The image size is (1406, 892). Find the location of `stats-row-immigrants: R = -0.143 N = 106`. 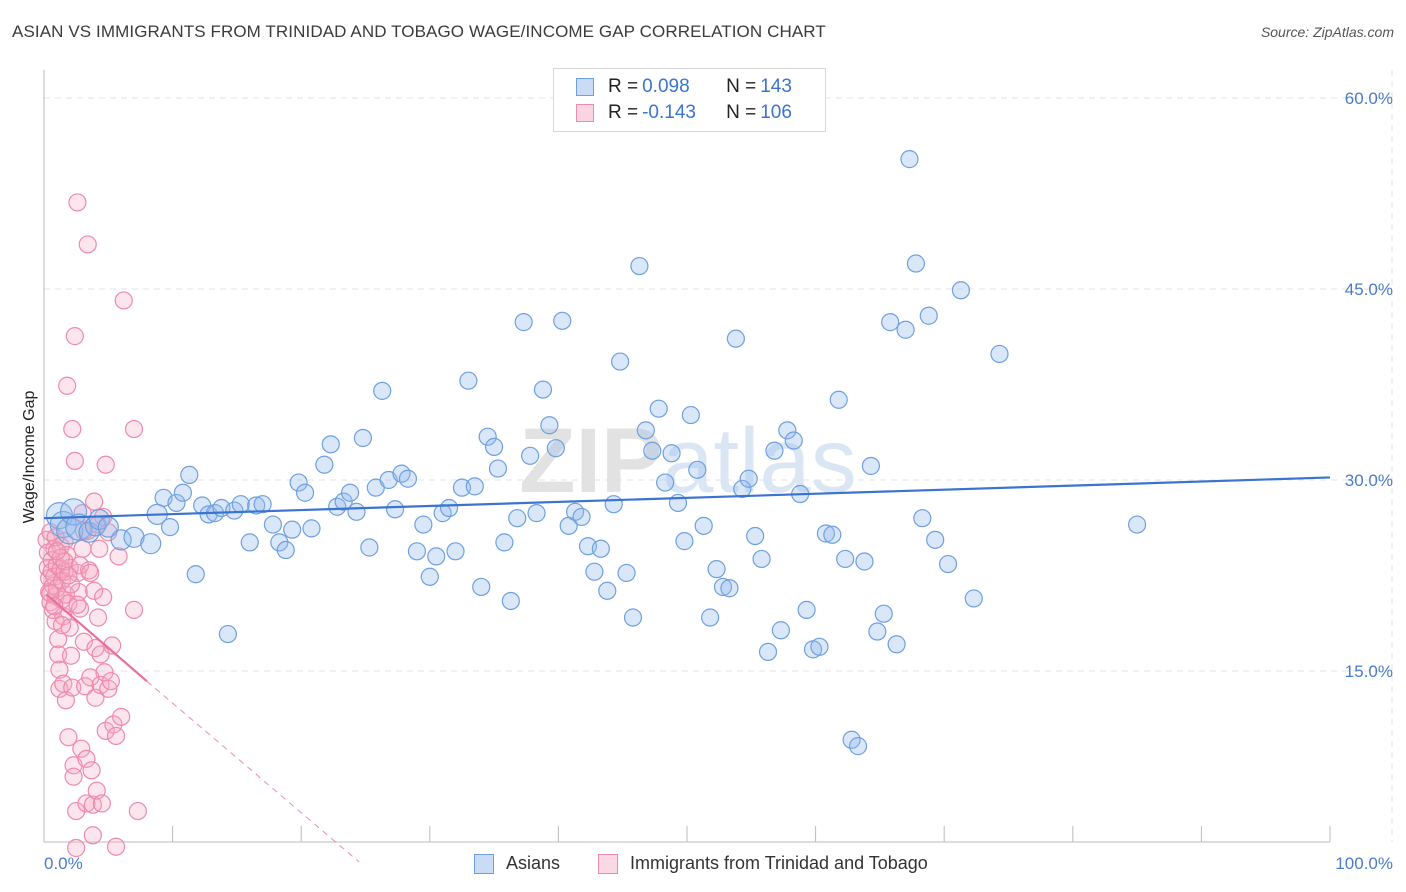

stats-row-immigrants: R = -0.143 N = 106 is located at coordinates (684, 113).